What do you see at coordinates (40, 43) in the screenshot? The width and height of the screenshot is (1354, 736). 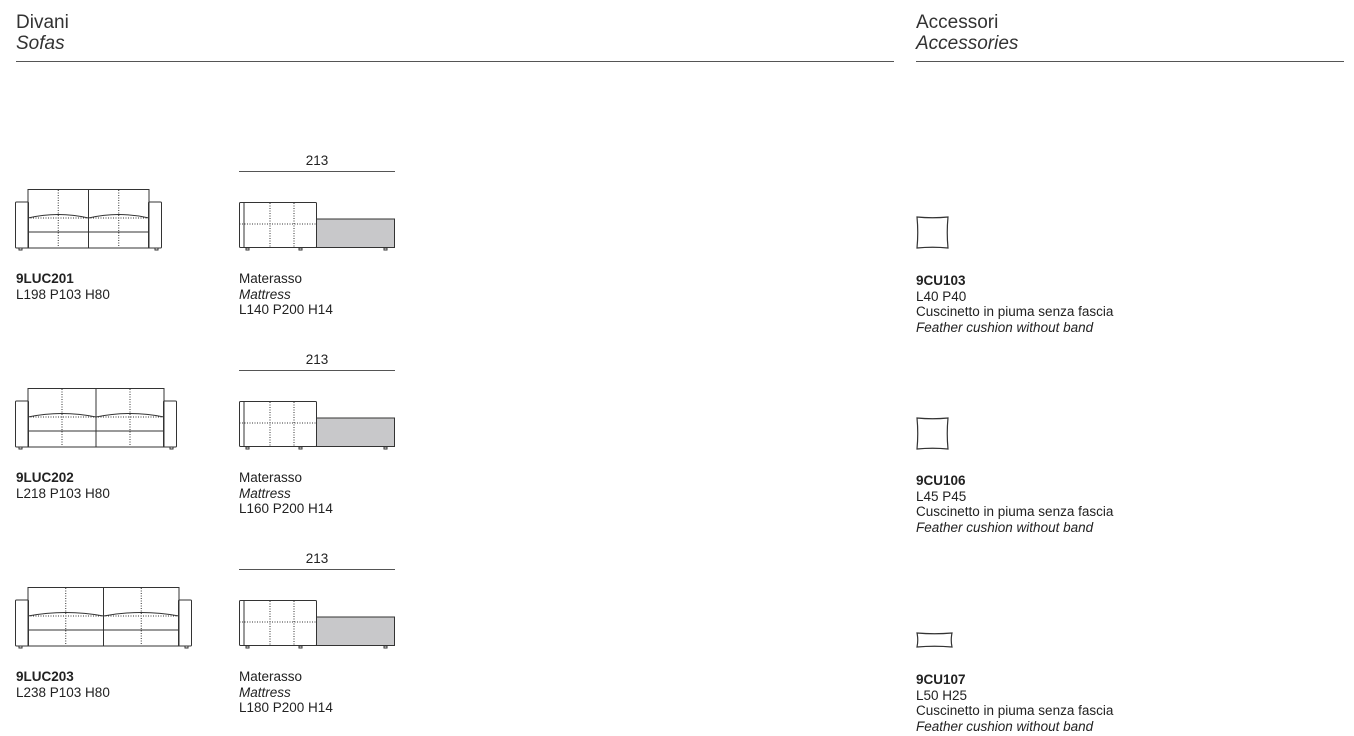 I see `sofas-subtitle: Sofas` at bounding box center [40, 43].